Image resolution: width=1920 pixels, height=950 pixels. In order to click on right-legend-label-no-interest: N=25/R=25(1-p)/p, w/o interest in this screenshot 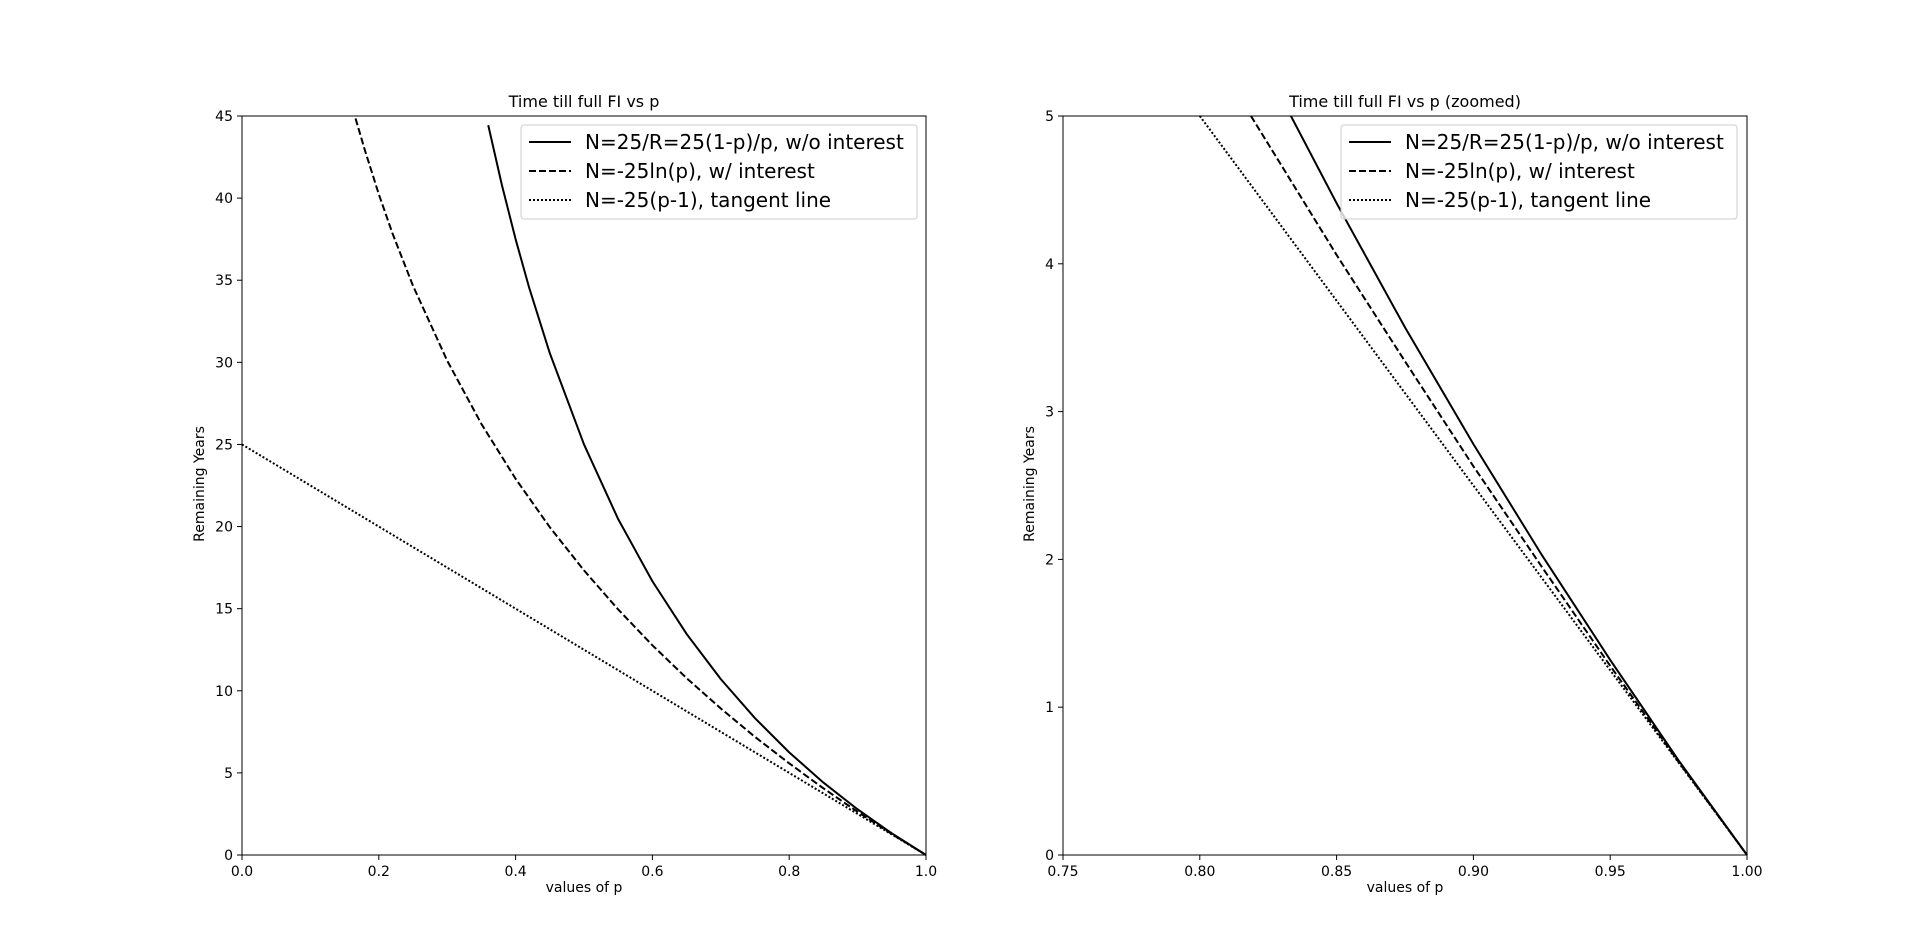, I will do `click(1564, 142)`.